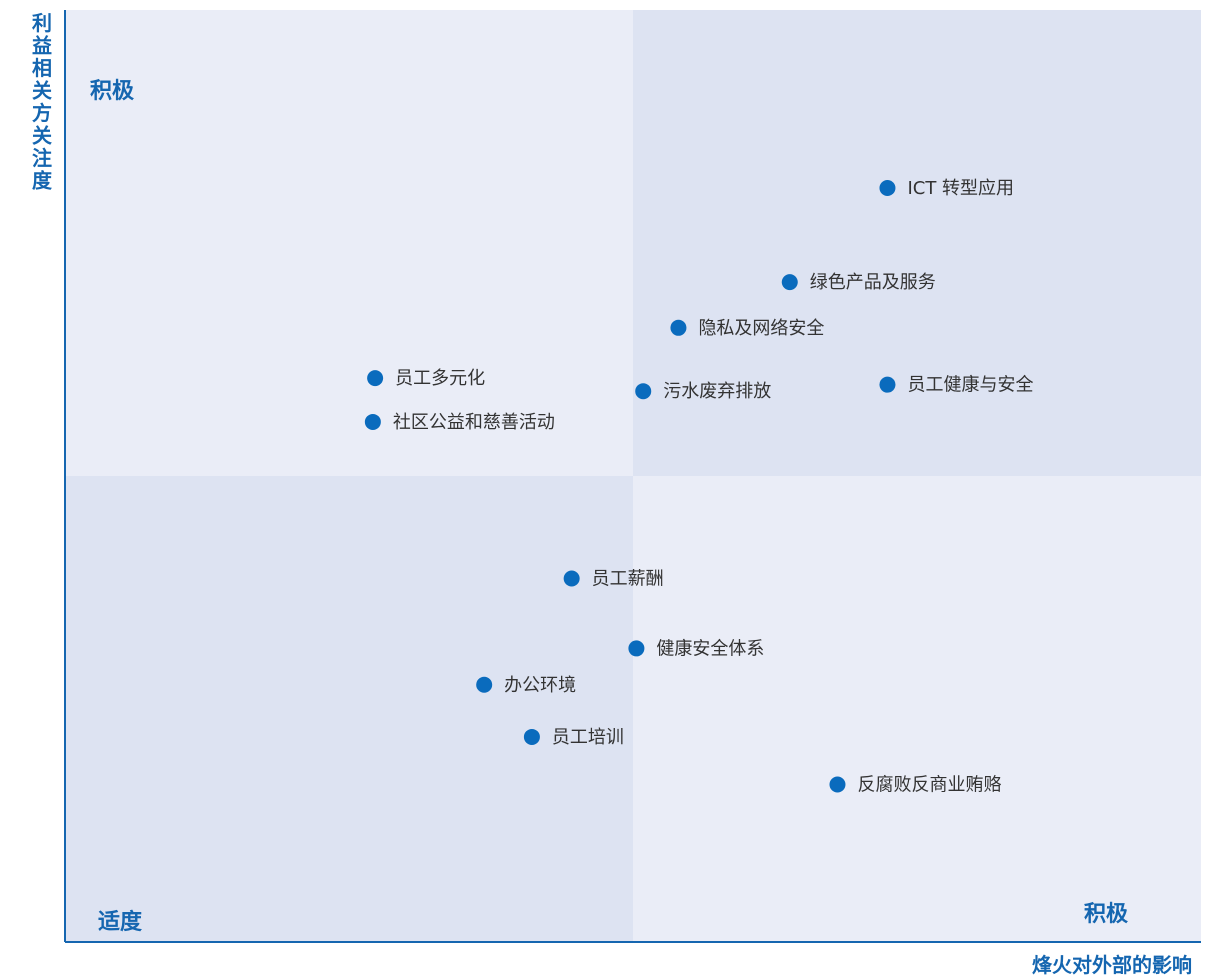 This screenshot has width=1221, height=980. I want to click on data-point-label: 健康安全体系, so click(710, 648).